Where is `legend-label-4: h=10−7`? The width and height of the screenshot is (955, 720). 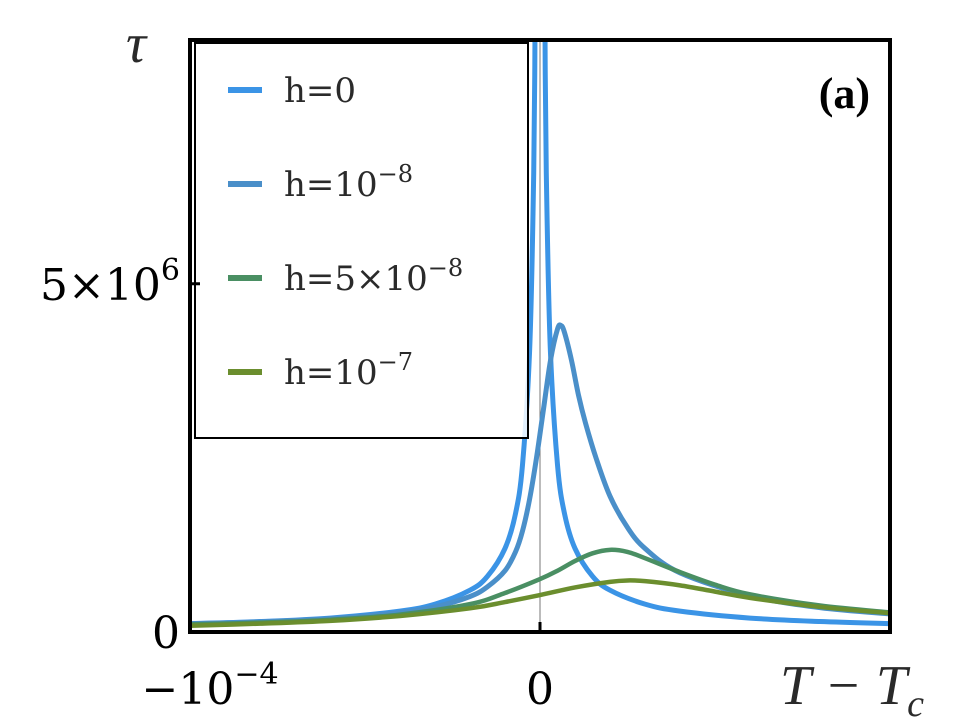 legend-label-4: h=10−7 is located at coordinates (348, 370).